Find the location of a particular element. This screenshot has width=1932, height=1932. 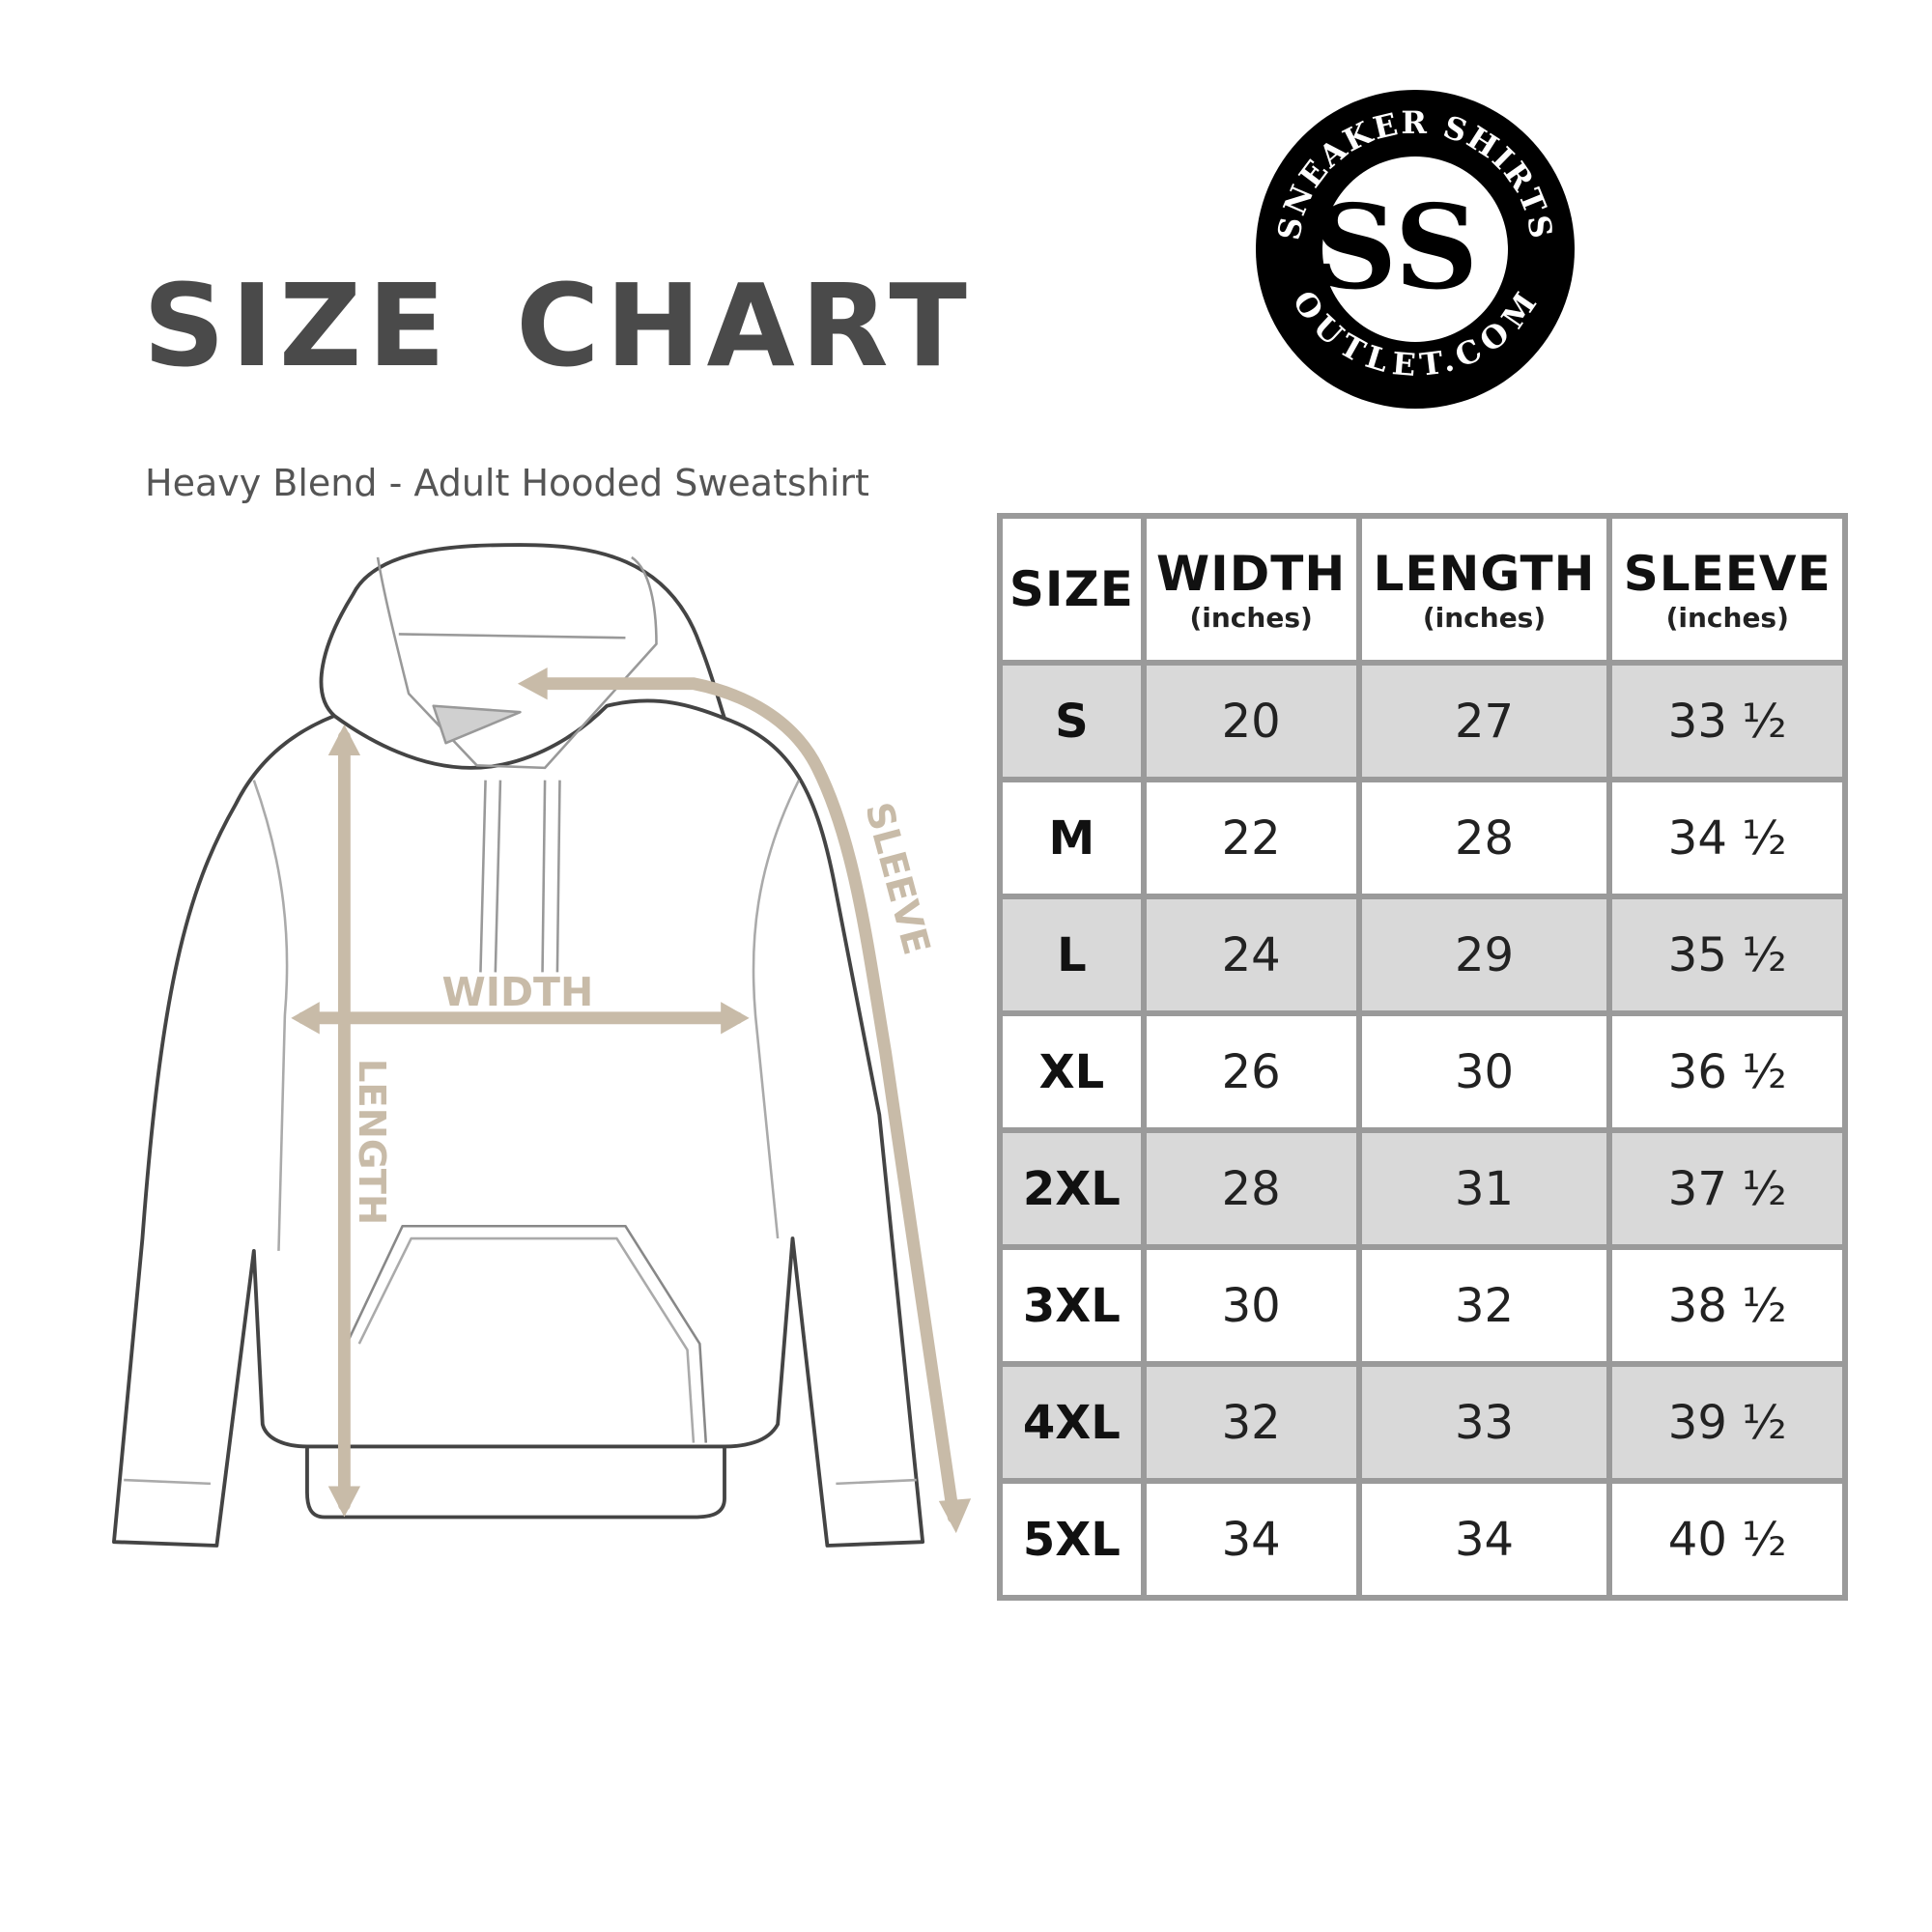

cell-size: 5XL is located at coordinates (1072, 1539).